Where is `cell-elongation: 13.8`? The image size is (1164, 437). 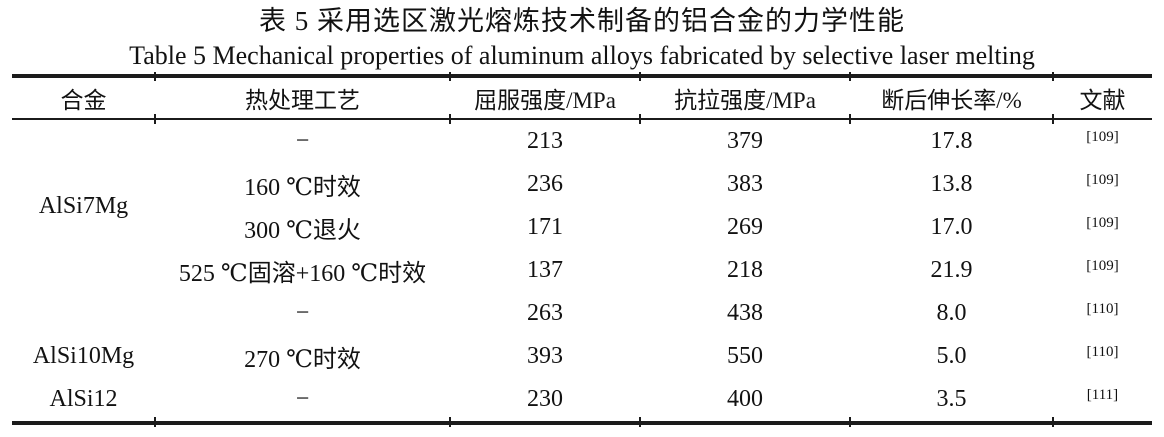 cell-elongation: 13.8 is located at coordinates (951, 184).